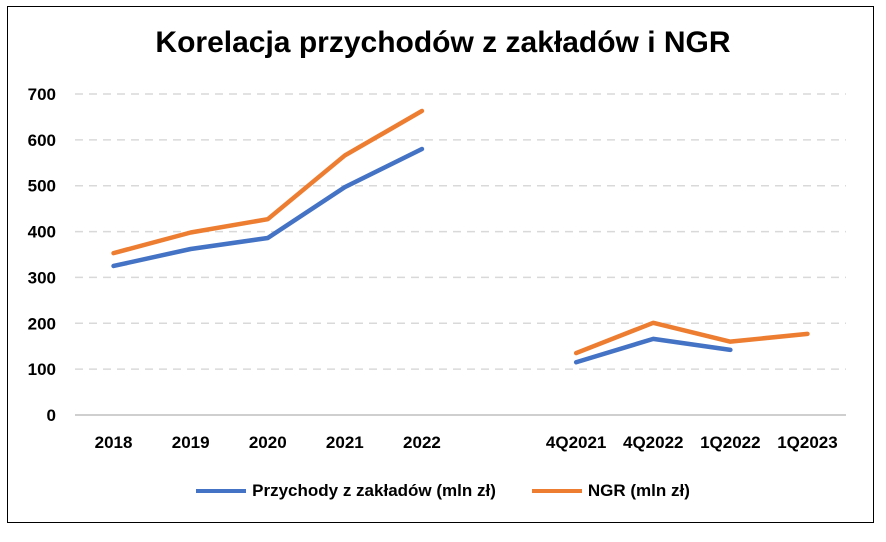 The width and height of the screenshot is (886, 542). I want to click on y-tick-label: 600, so click(42, 140).